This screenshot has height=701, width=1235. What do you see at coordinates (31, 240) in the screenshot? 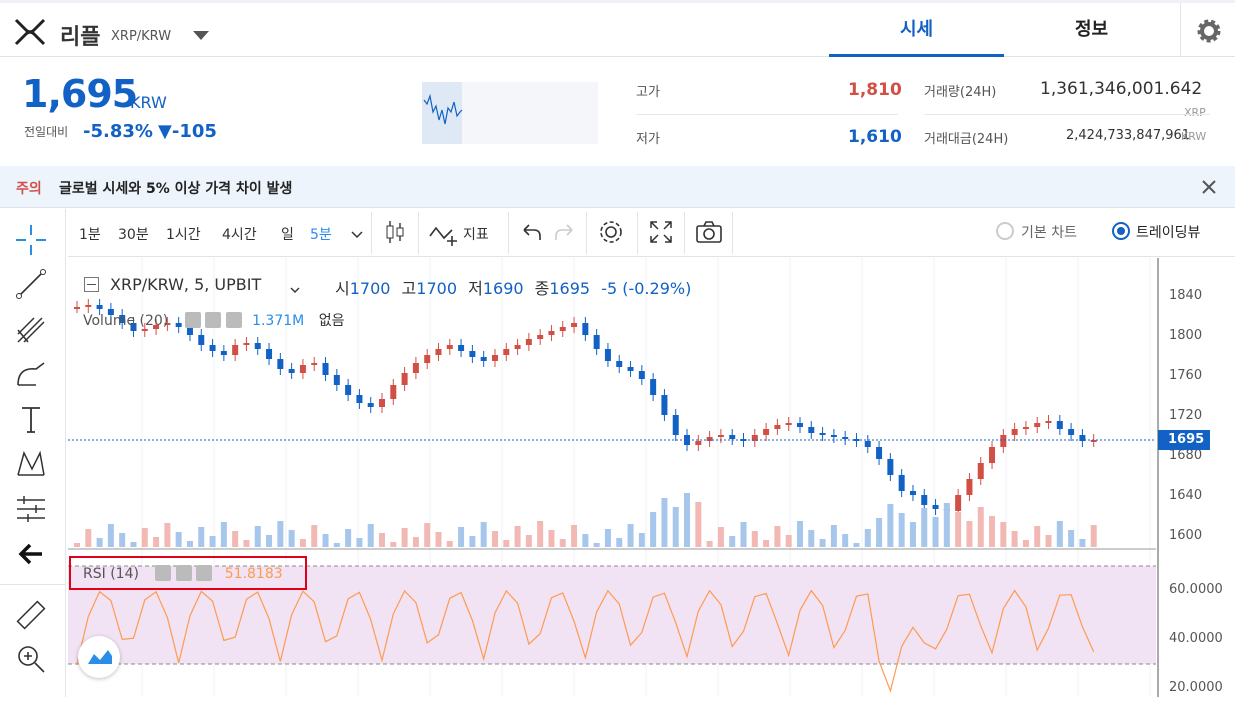
I see `crosshair-icon` at bounding box center [31, 240].